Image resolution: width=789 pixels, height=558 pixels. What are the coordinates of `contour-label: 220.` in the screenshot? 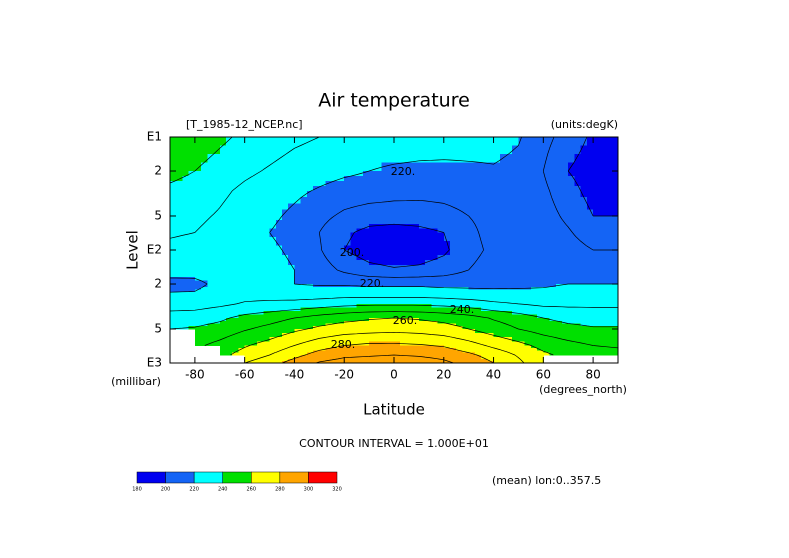 It's located at (403, 171).